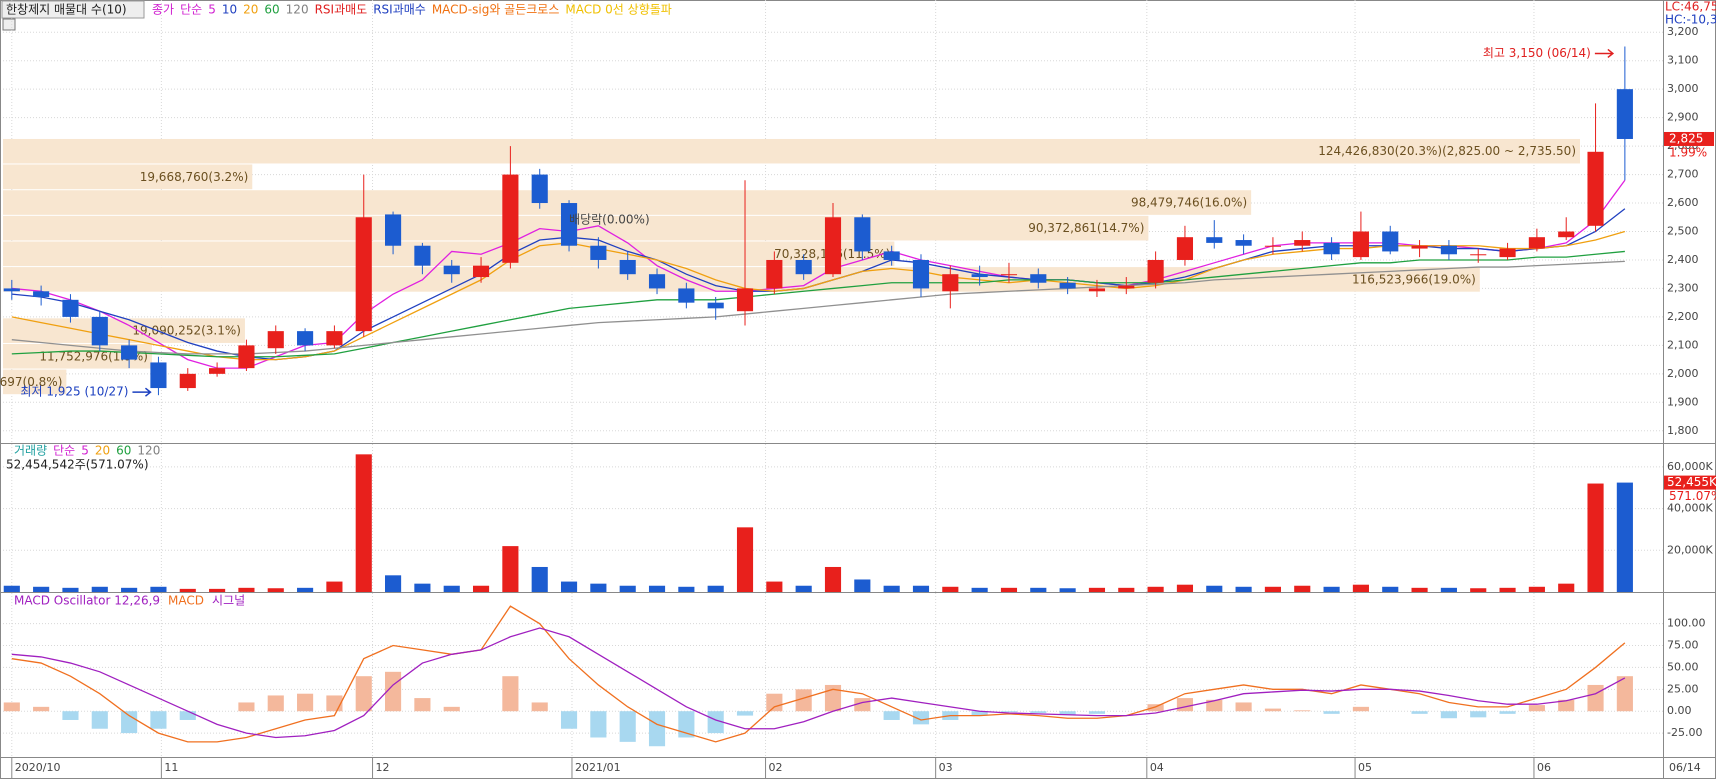 The width and height of the screenshot is (1716, 779). What do you see at coordinates (1683, 430) in the screenshot?
I see `y-tick-label: 1,800` at bounding box center [1683, 430].